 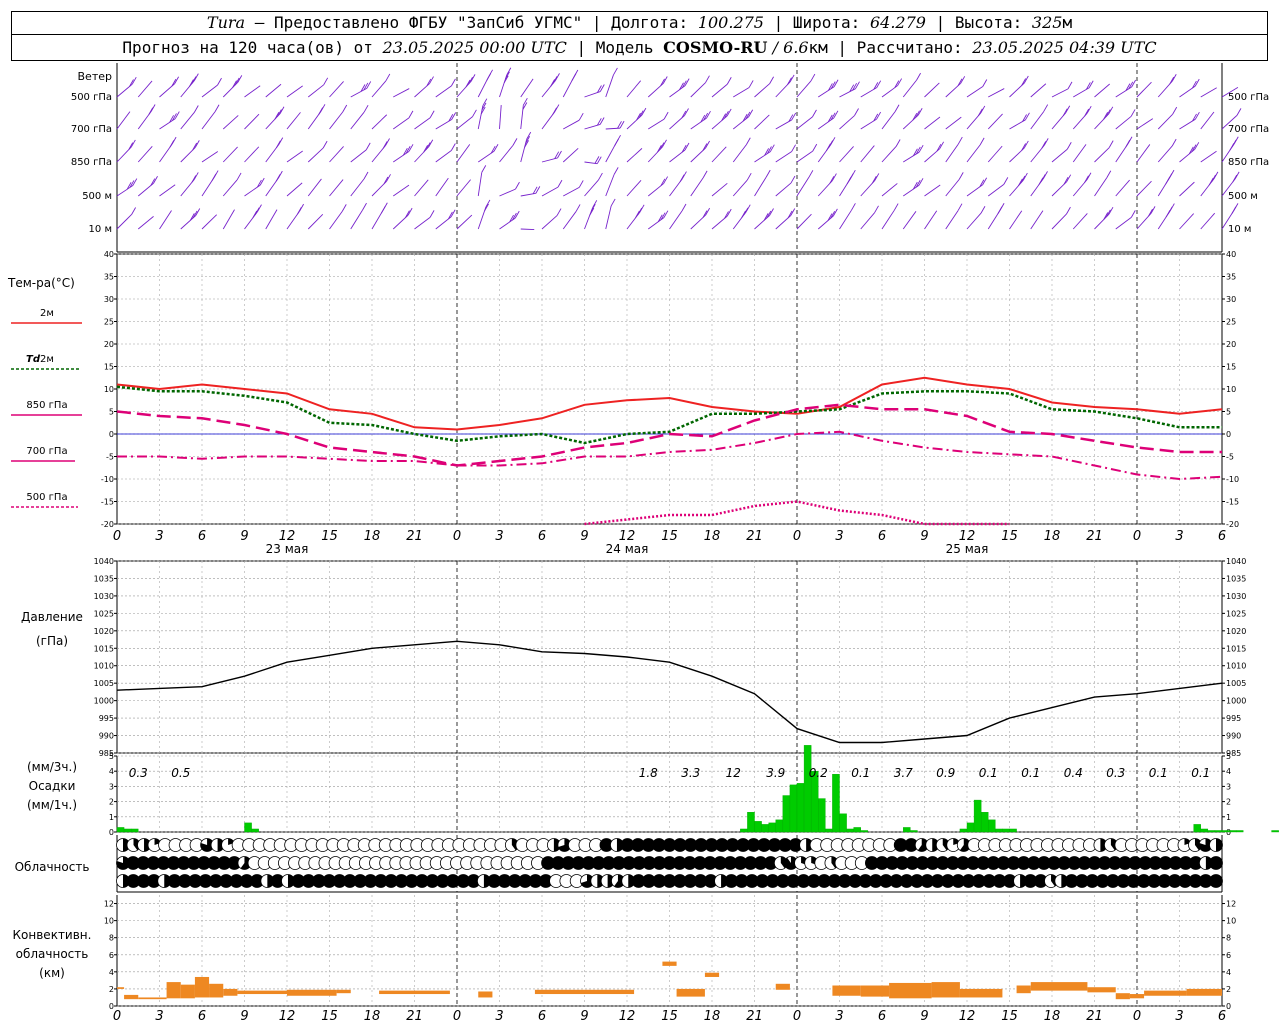 What do you see at coordinates (903, 773) in the screenshot?
I see `precip-3h-label: 3.7` at bounding box center [903, 773].